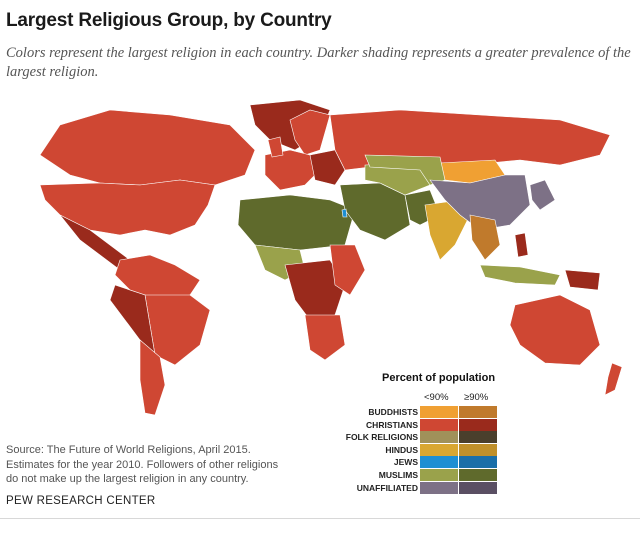 Image resolution: width=640 pixels, height=535 pixels. Describe the element at coordinates (320, 518) in the screenshot. I see `bottom-divider` at that location.